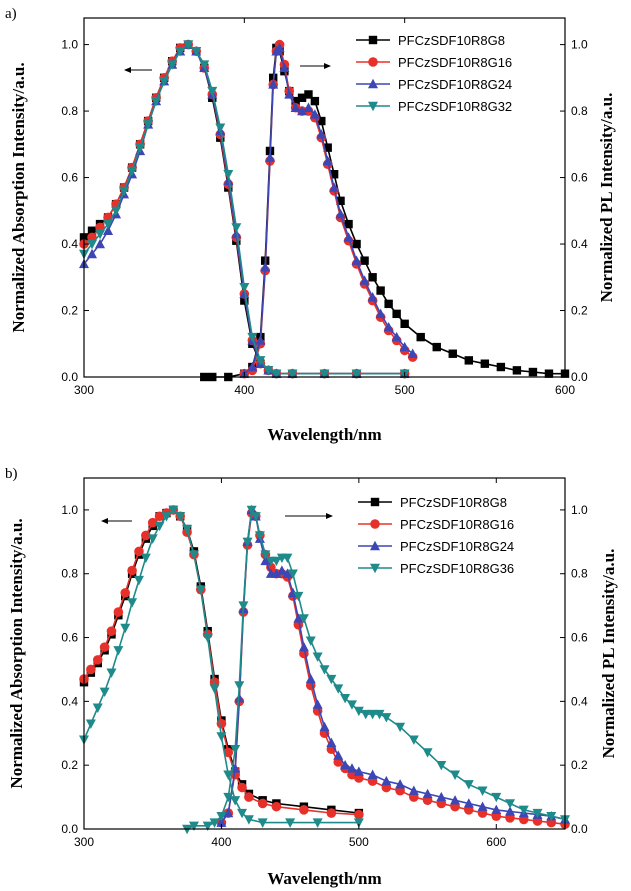  What do you see at coordinates (11, 474) in the screenshot?
I see `panel-label: b)` at bounding box center [11, 474].